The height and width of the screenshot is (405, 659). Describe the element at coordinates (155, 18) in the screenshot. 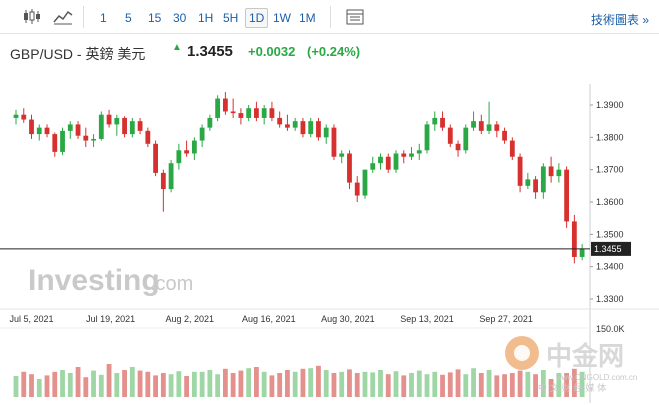

I see `timeframe-15: 15` at that location.